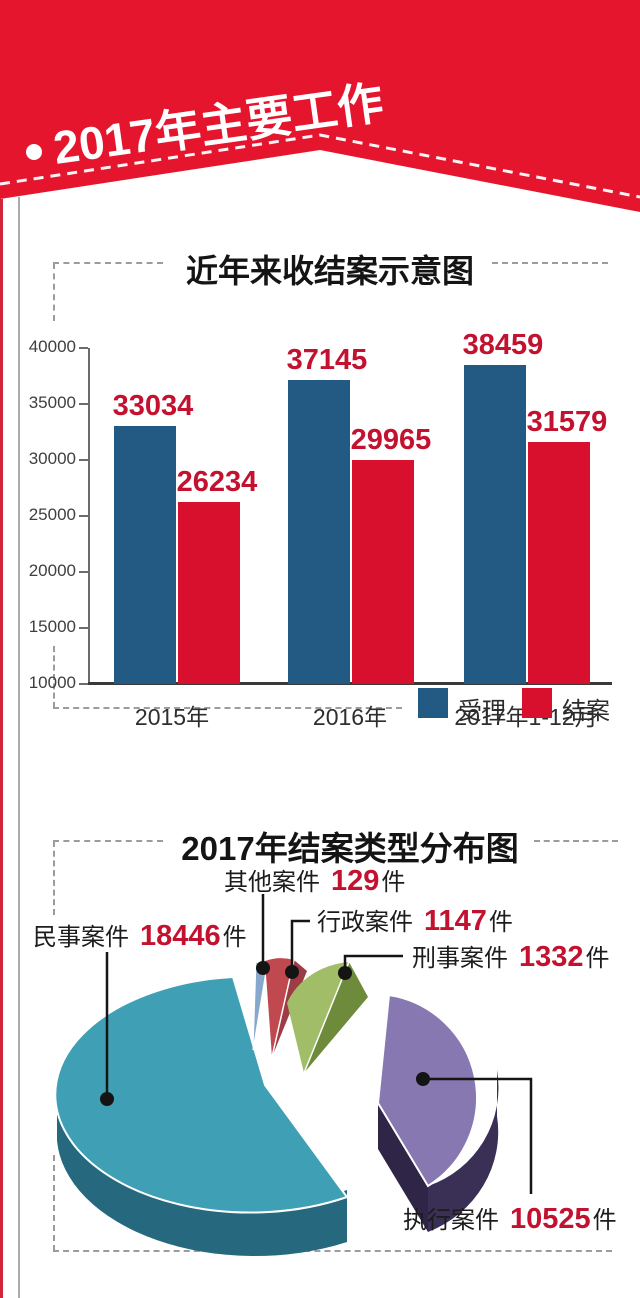 The width and height of the screenshot is (640, 1298). Describe the element at coordinates (329, 271) in the screenshot. I see `bar-chart-title: 近年来收结案示意图` at that location.